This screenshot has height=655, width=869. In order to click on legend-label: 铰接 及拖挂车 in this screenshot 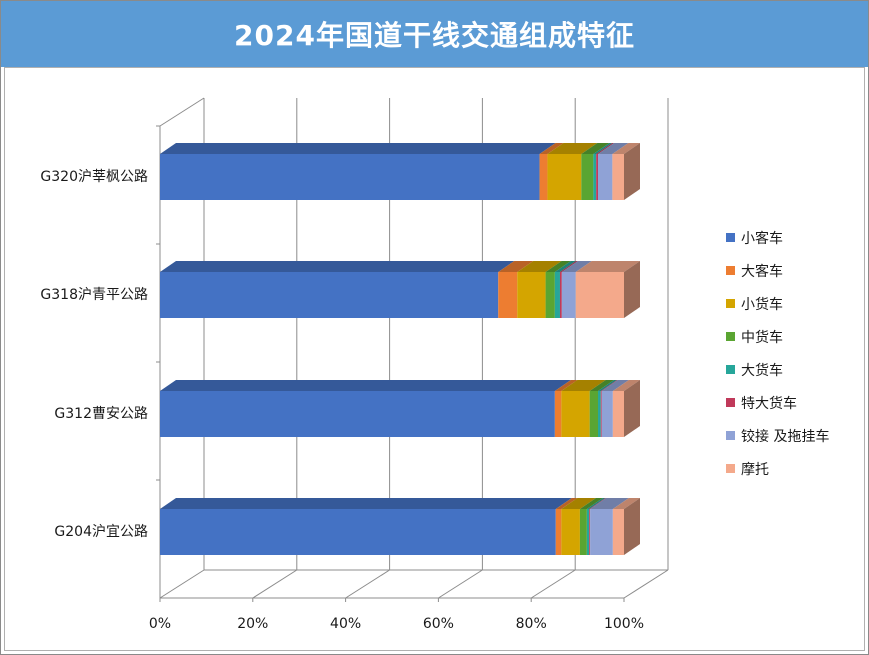, I will do `click(785, 436)`.